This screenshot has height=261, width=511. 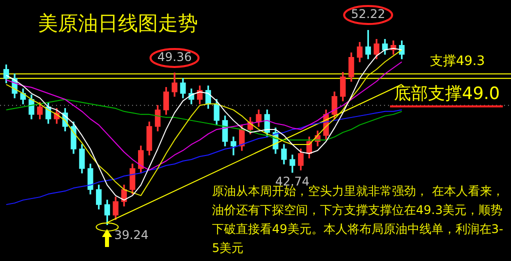 What do you see at coordinates (447, 94) in the screenshot?
I see `ref-line-label: 底部支撑49.0` at bounding box center [447, 94].